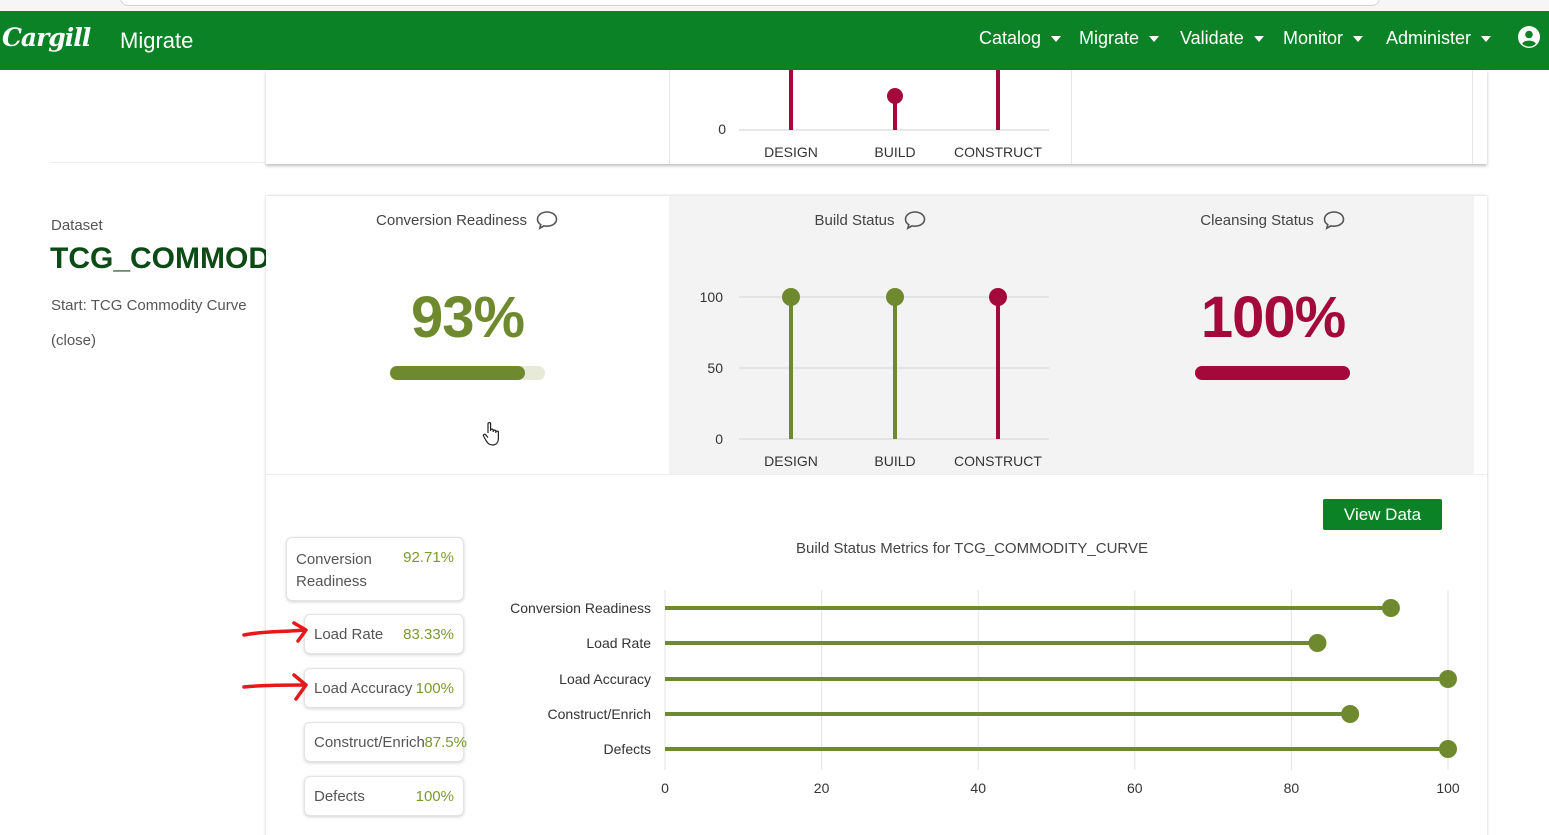  I want to click on x-tick-label: 80, so click(1292, 788).